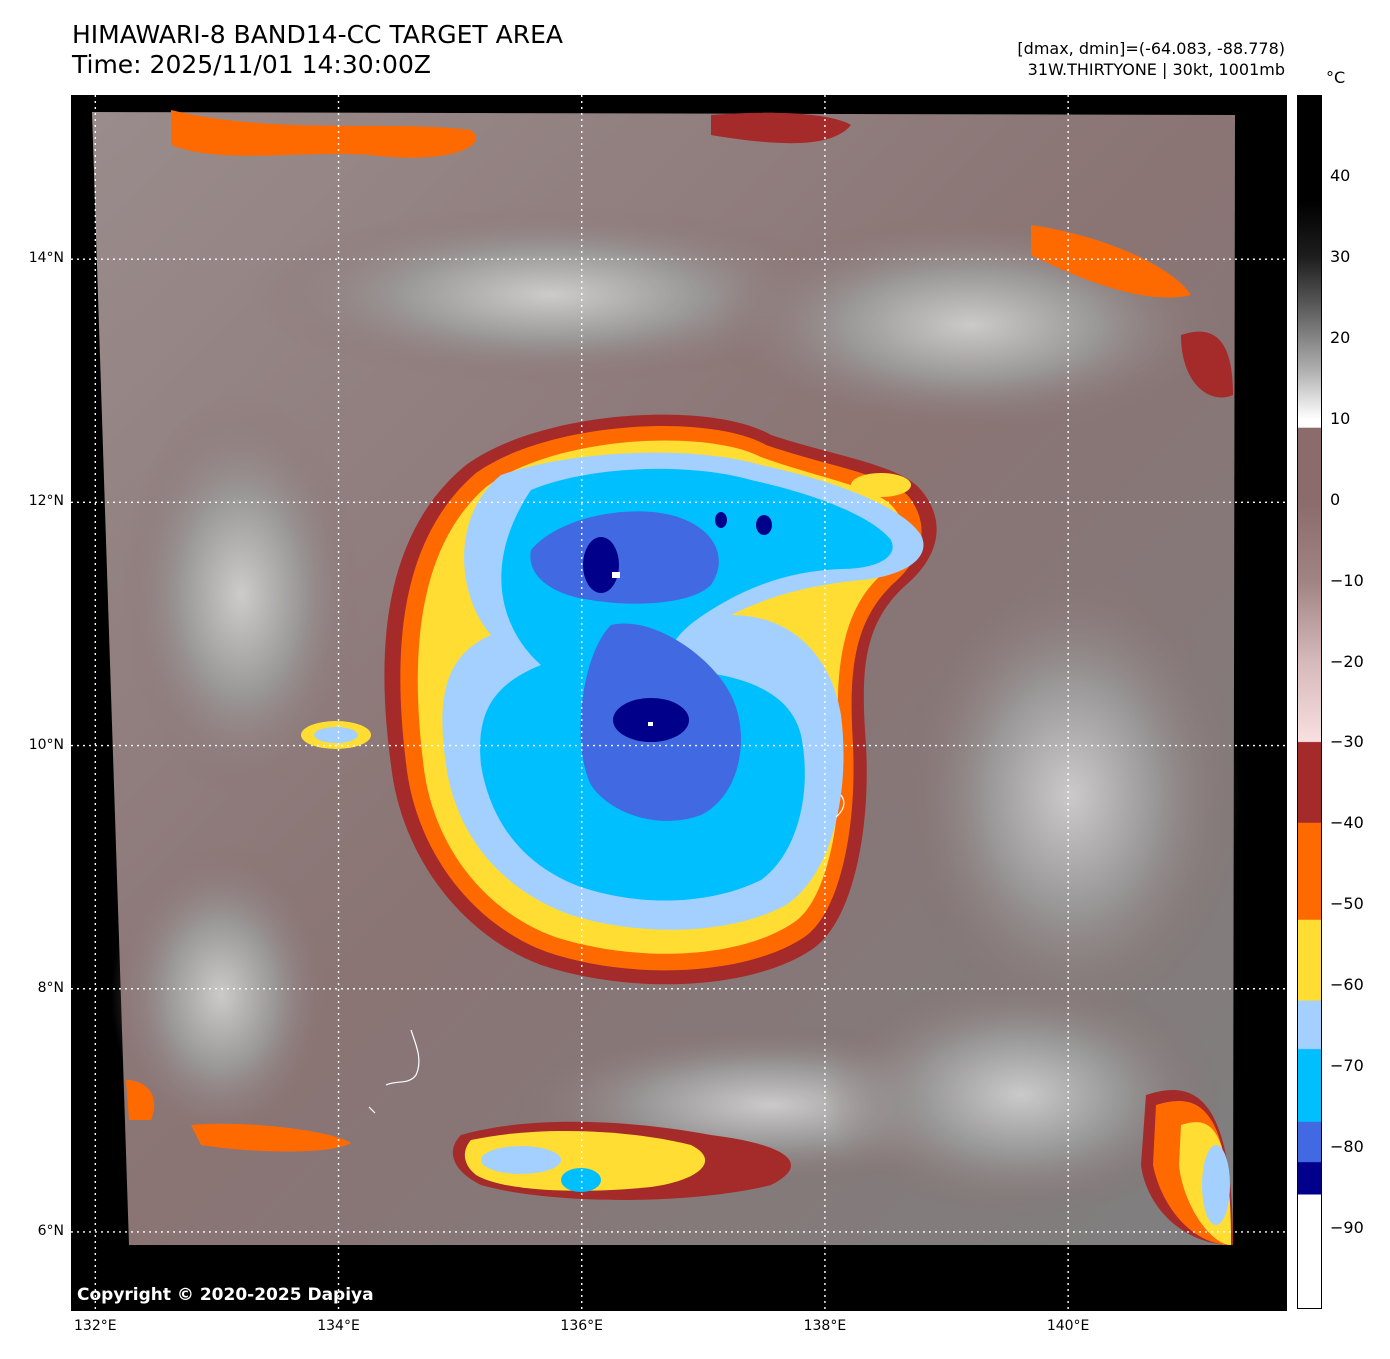  What do you see at coordinates (1340, 256) in the screenshot?
I see `colorbar-tick-label: 30` at bounding box center [1340, 256].